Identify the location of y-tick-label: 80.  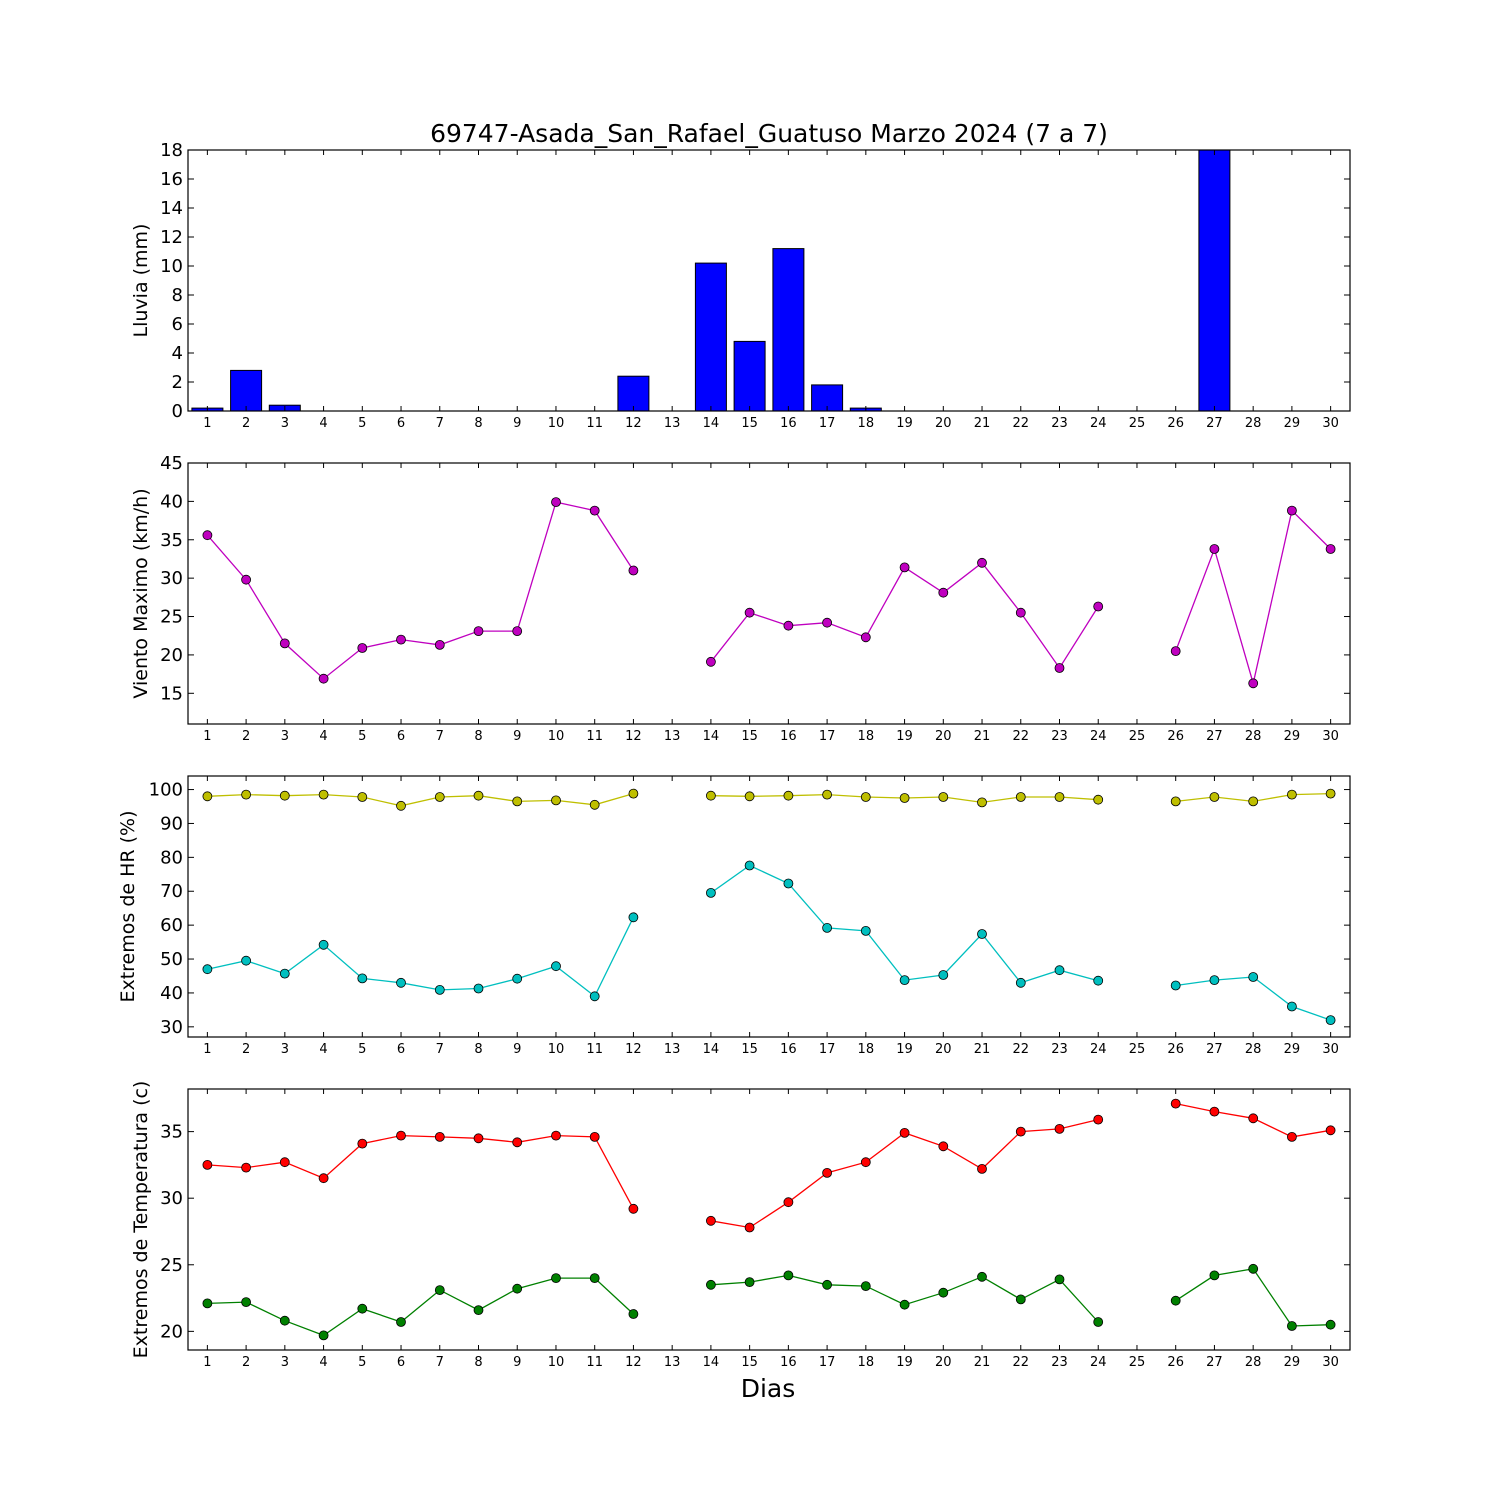
(171, 857).